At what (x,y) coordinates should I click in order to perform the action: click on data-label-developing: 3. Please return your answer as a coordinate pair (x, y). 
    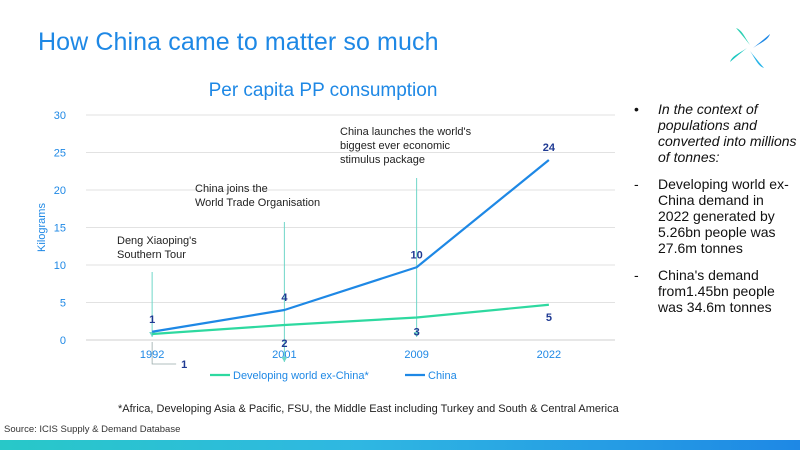
    Looking at the image, I should click on (417, 333).